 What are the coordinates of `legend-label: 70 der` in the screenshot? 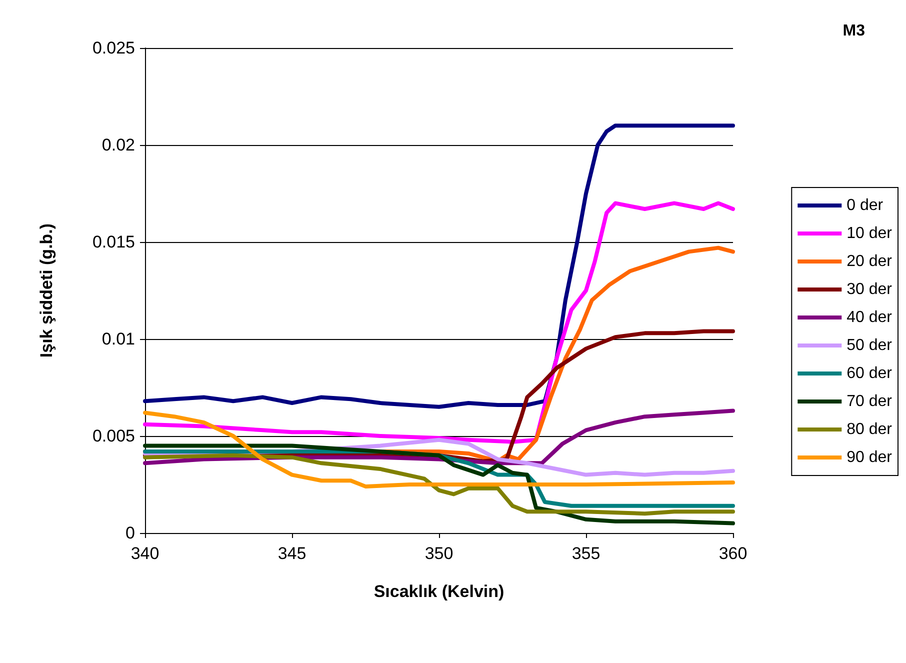 It's located at (869, 401).